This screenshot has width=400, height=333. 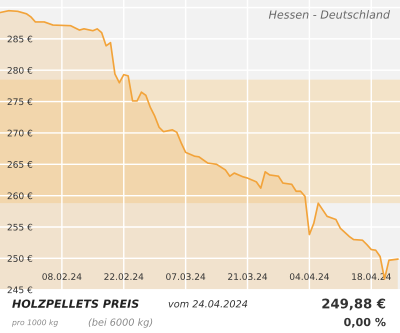 What do you see at coordinates (365, 323) in the screenshot?
I see `text: 0,00 %` at bounding box center [365, 323].